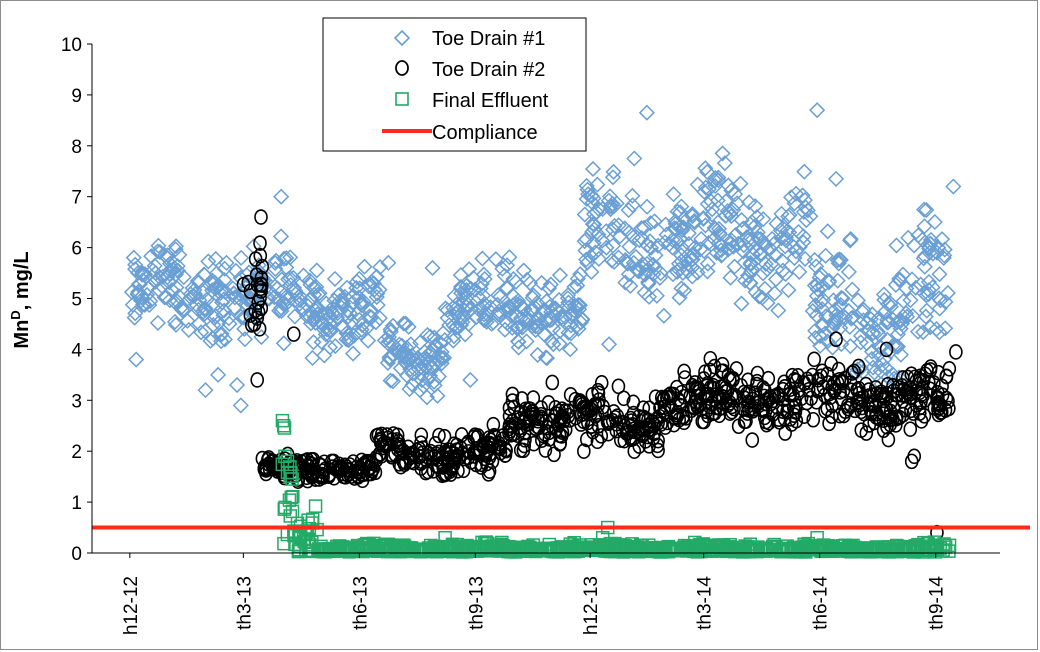 The height and width of the screenshot is (652, 1040). I want to click on legend-item-toe-drain-2: Toe Drain #2, so click(470, 70).